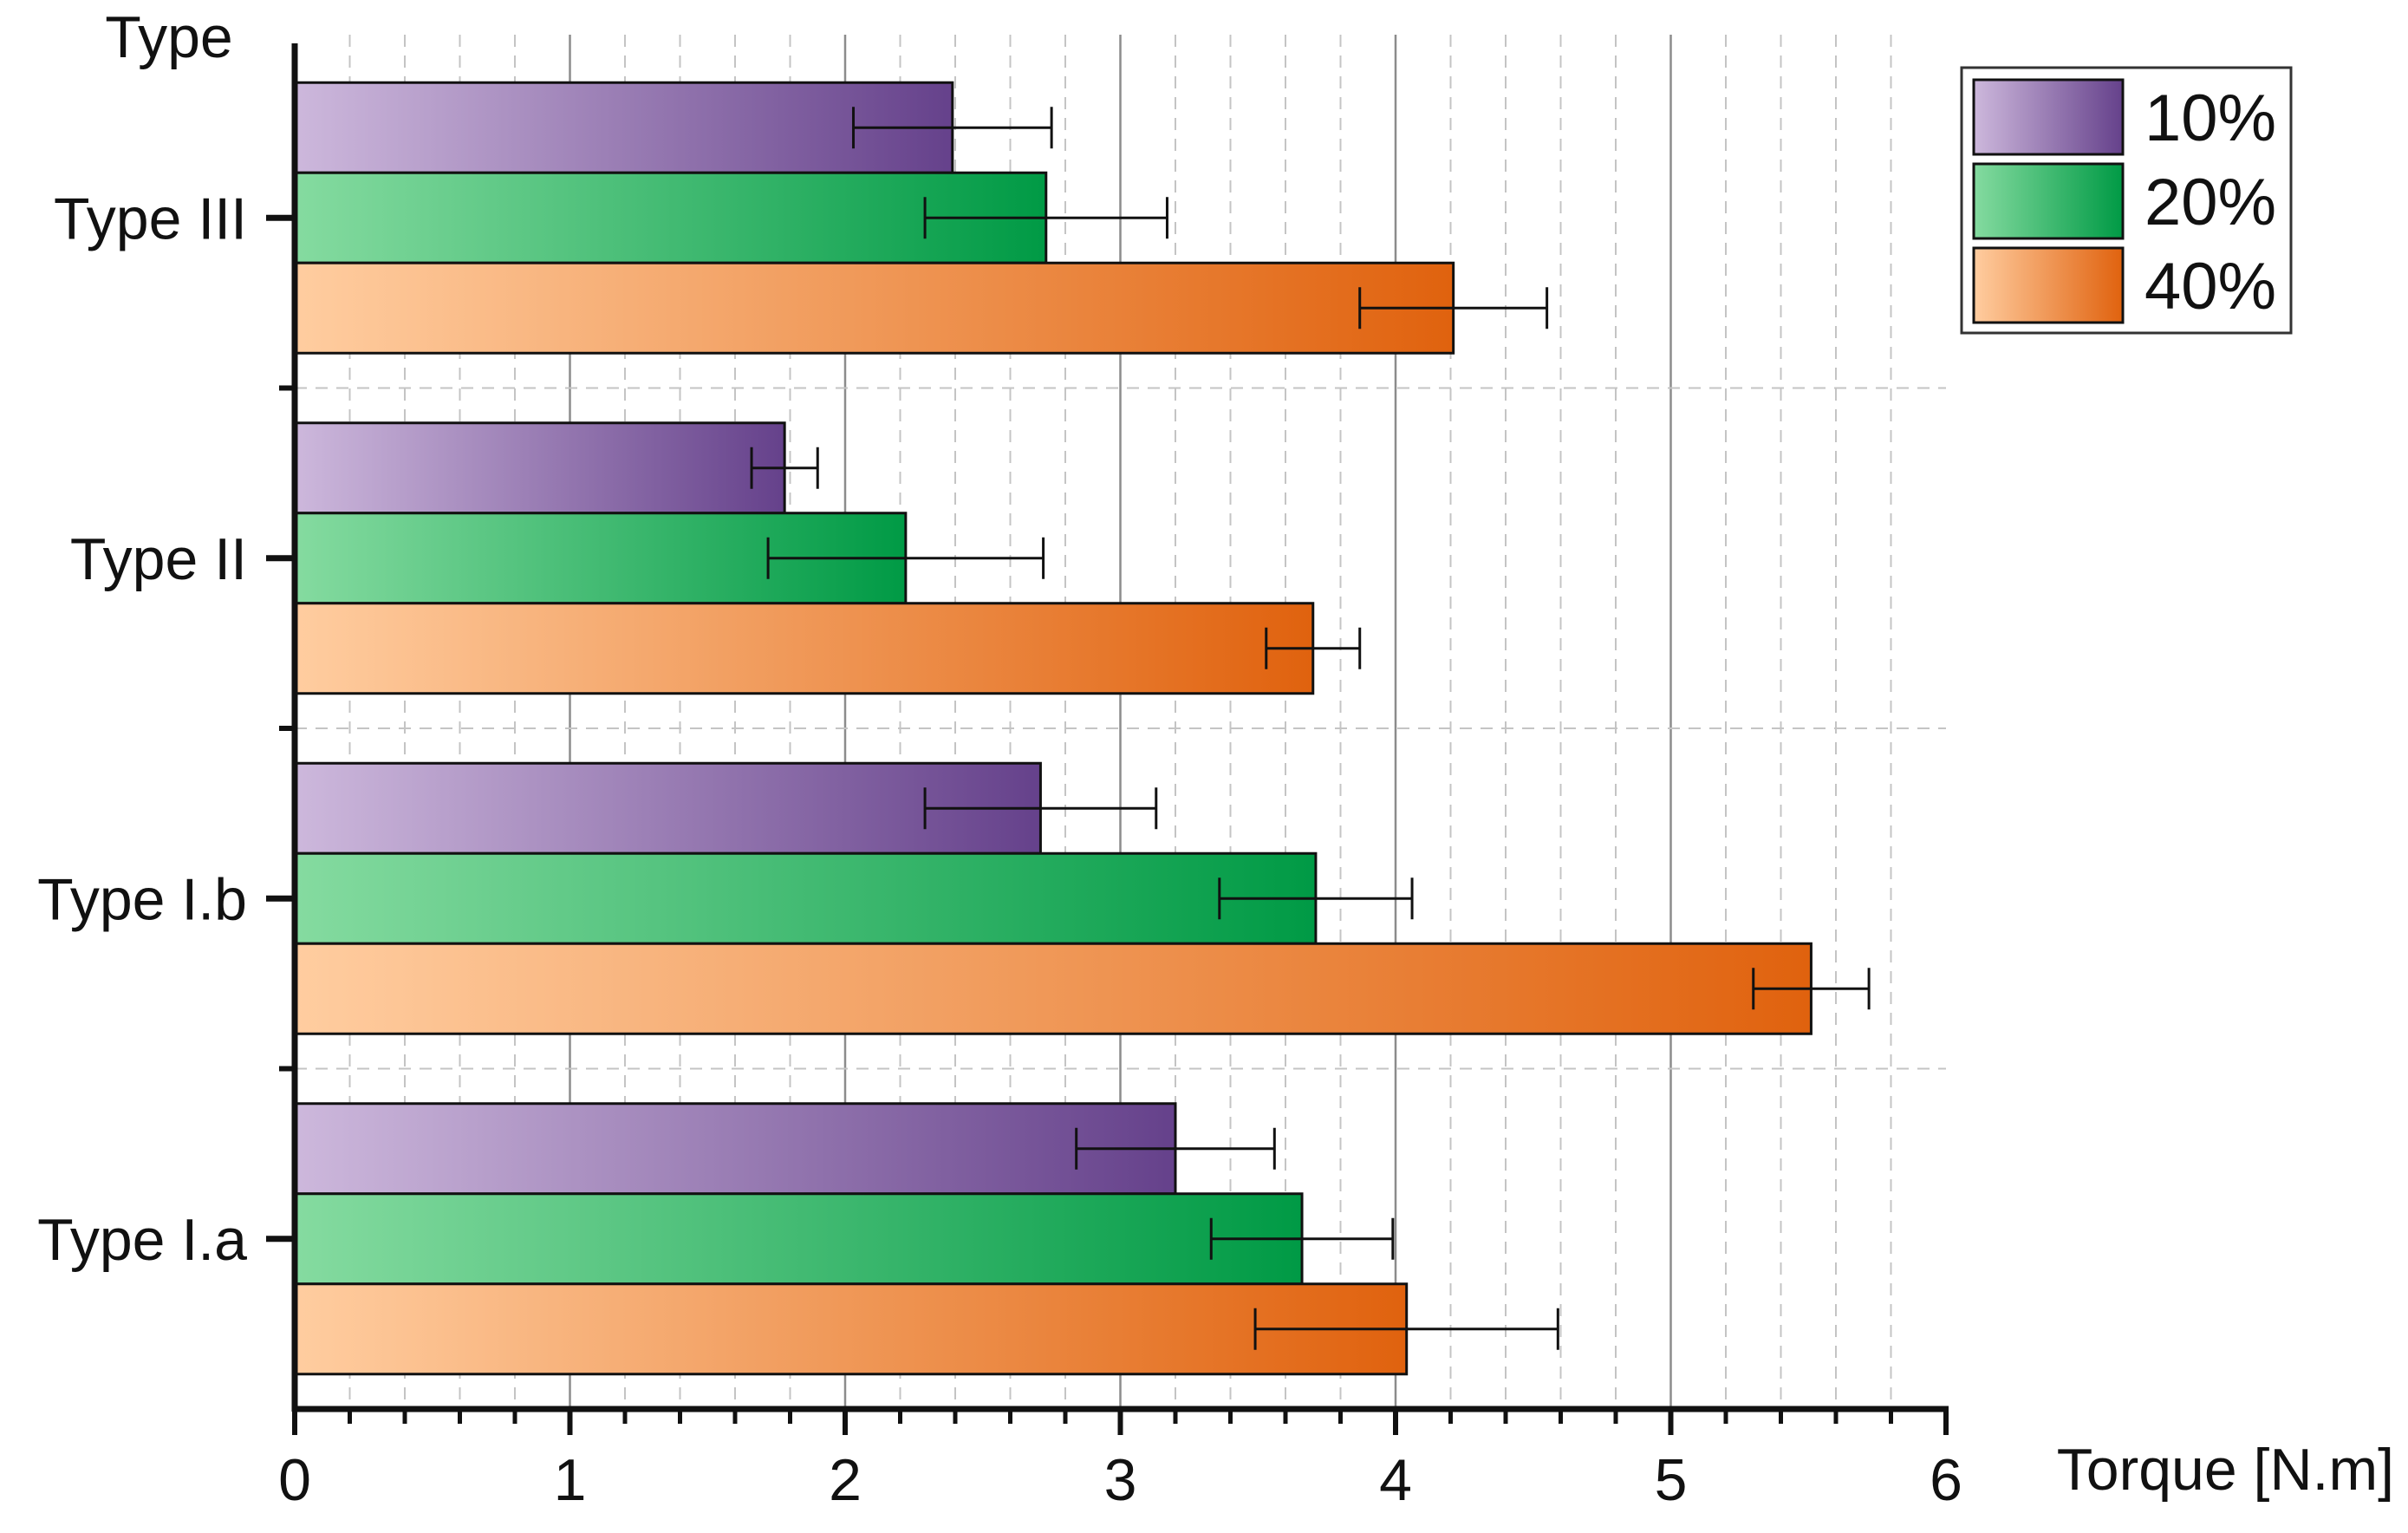 The height and width of the screenshot is (1533, 2408). What do you see at coordinates (2210, 202) in the screenshot?
I see `legend-label: 20%` at bounding box center [2210, 202].